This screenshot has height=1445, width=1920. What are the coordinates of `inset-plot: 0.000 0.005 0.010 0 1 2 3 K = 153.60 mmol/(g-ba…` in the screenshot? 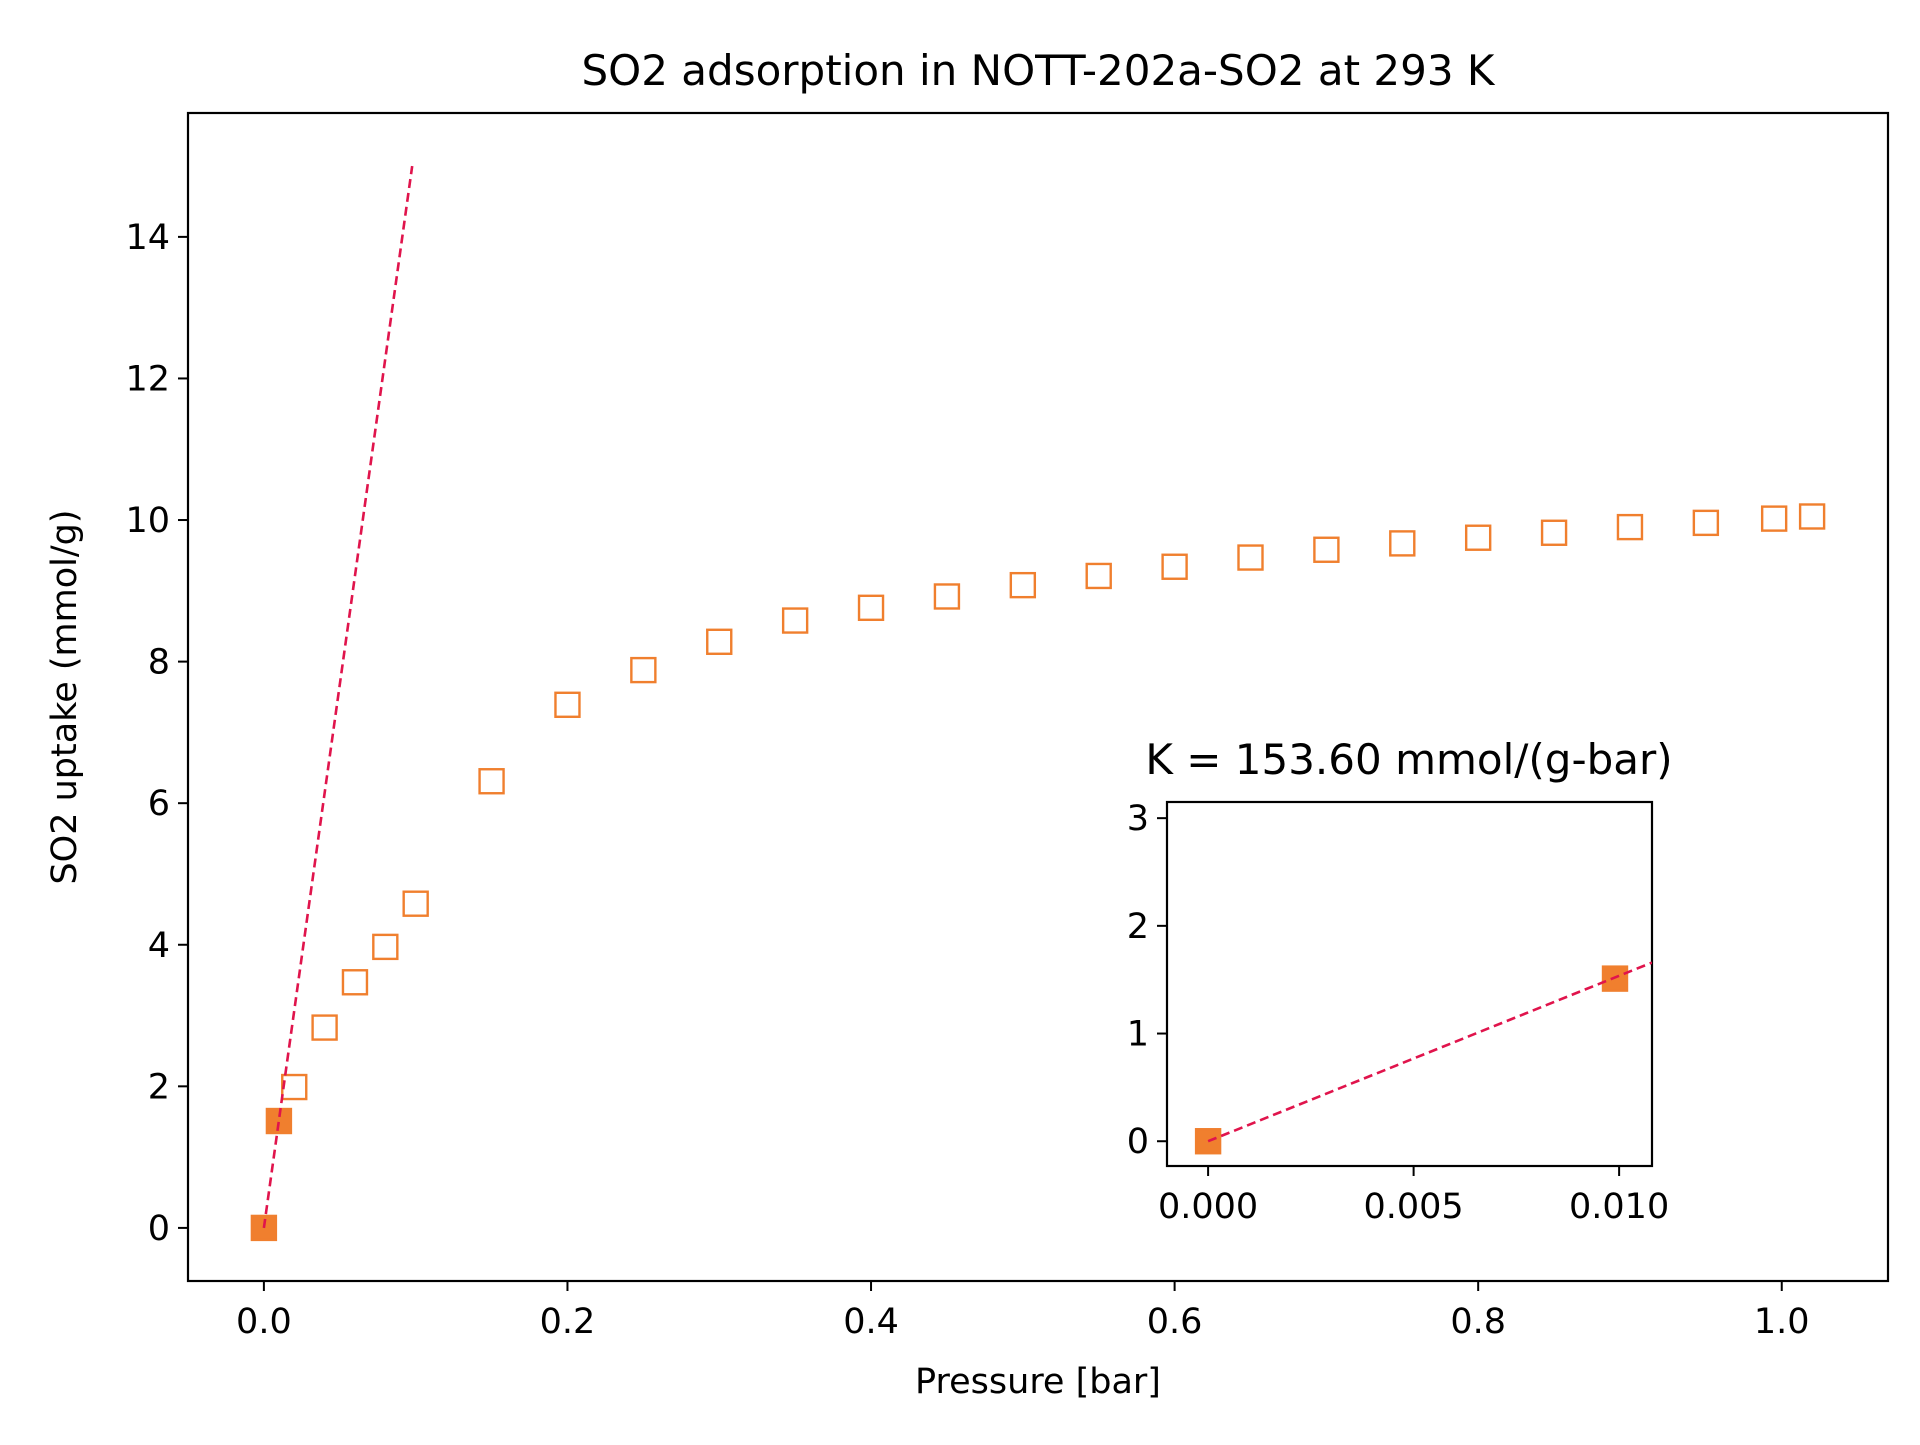 It's located at (1400, 981).